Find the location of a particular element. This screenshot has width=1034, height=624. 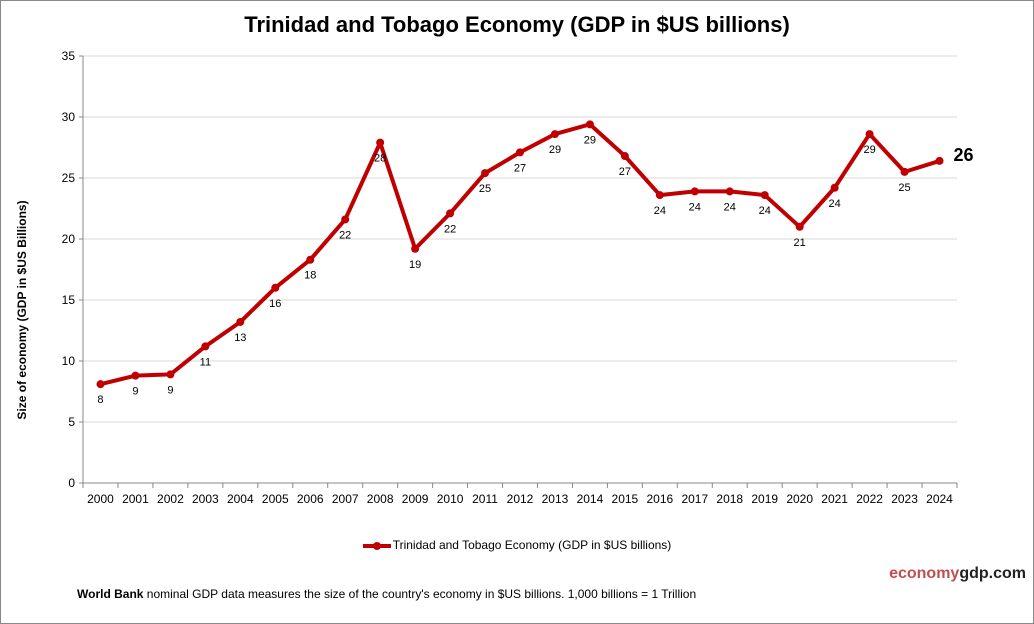

x-tick-label: 2023 is located at coordinates (904, 499).